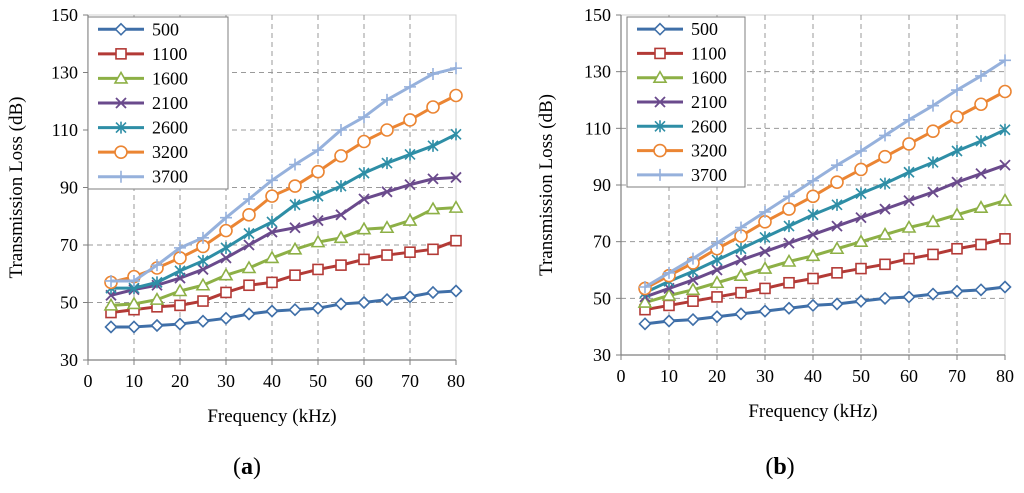  I want to click on x-tick-label: 80, so click(1005, 376).